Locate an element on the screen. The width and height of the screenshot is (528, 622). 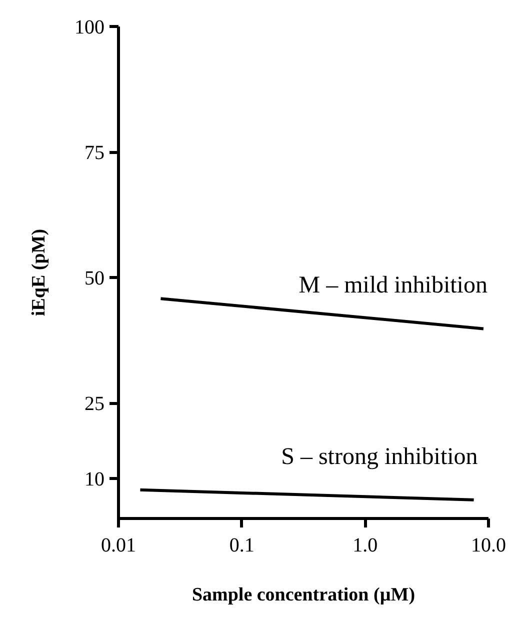
x-tick-label: 10.0 is located at coordinates (488, 545).